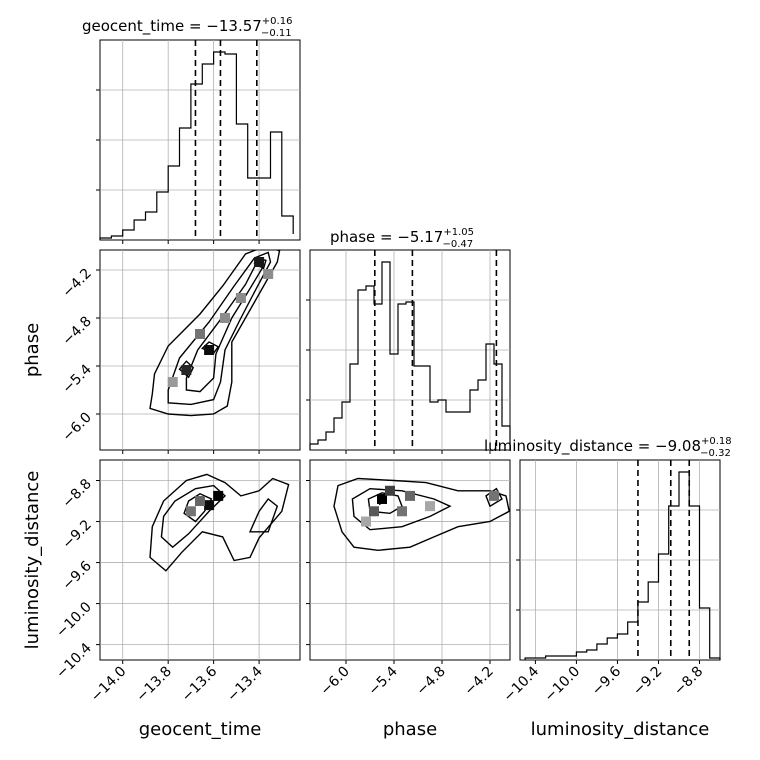 The width and height of the screenshot is (760, 760). Describe the element at coordinates (592, 446) in the screenshot. I see `title-param: luminosity_distance = −9.08` at that location.